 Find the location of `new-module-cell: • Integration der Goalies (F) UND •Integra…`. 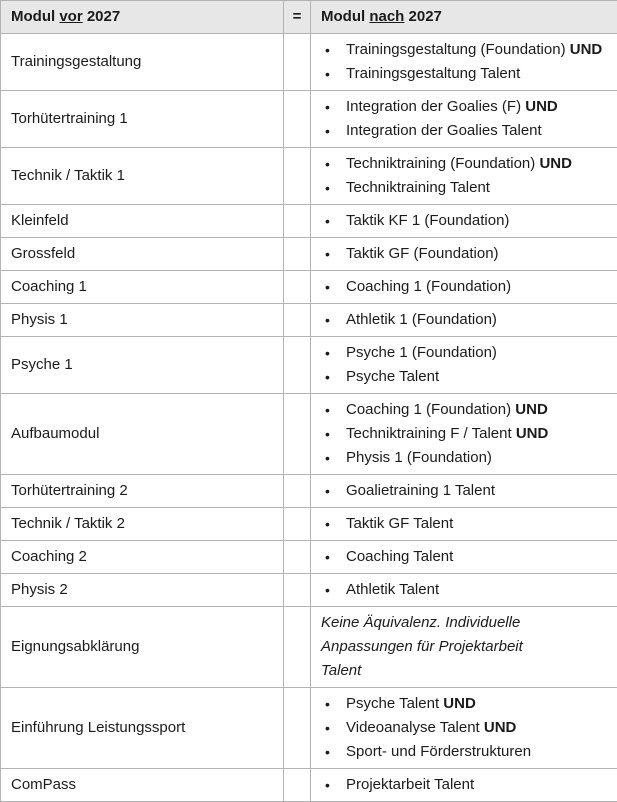

new-module-cell: • Integration der Goalies (F) UND •Integra… is located at coordinates (464, 119).